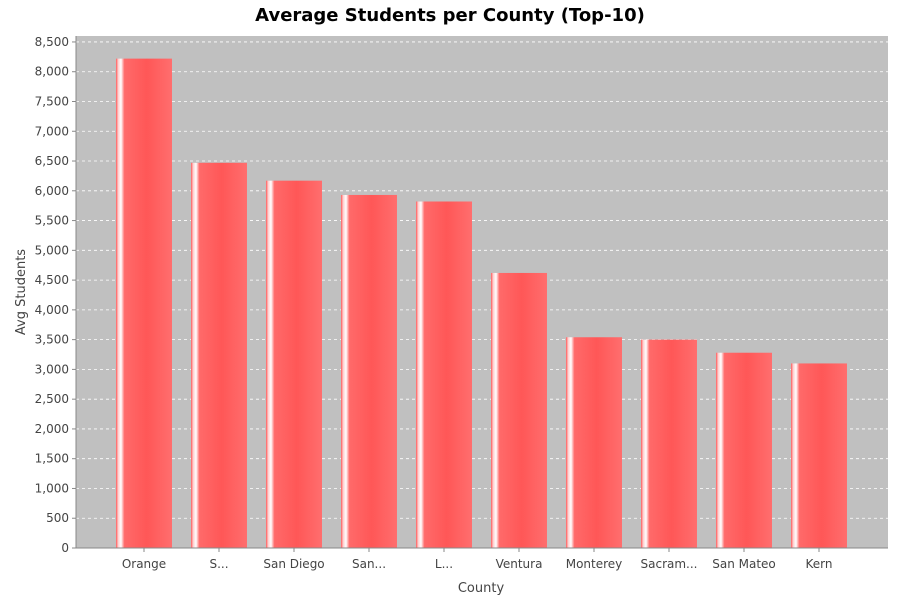 The image size is (900, 600). I want to click on x-tick-label: Kern, so click(819, 564).